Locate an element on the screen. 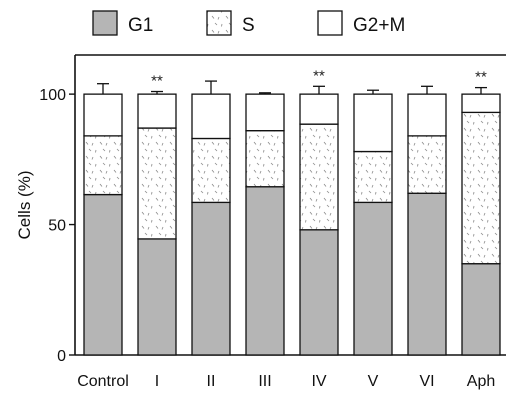 The width and height of the screenshot is (506, 396). bar-group-vi is located at coordinates (427, 220).